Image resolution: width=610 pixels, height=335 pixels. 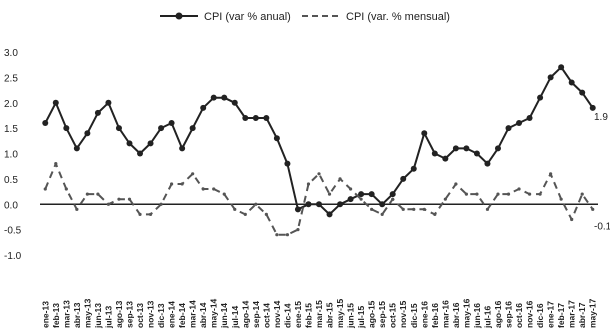 I want to click on x-tick-label: jul-15, so click(x=361, y=317).